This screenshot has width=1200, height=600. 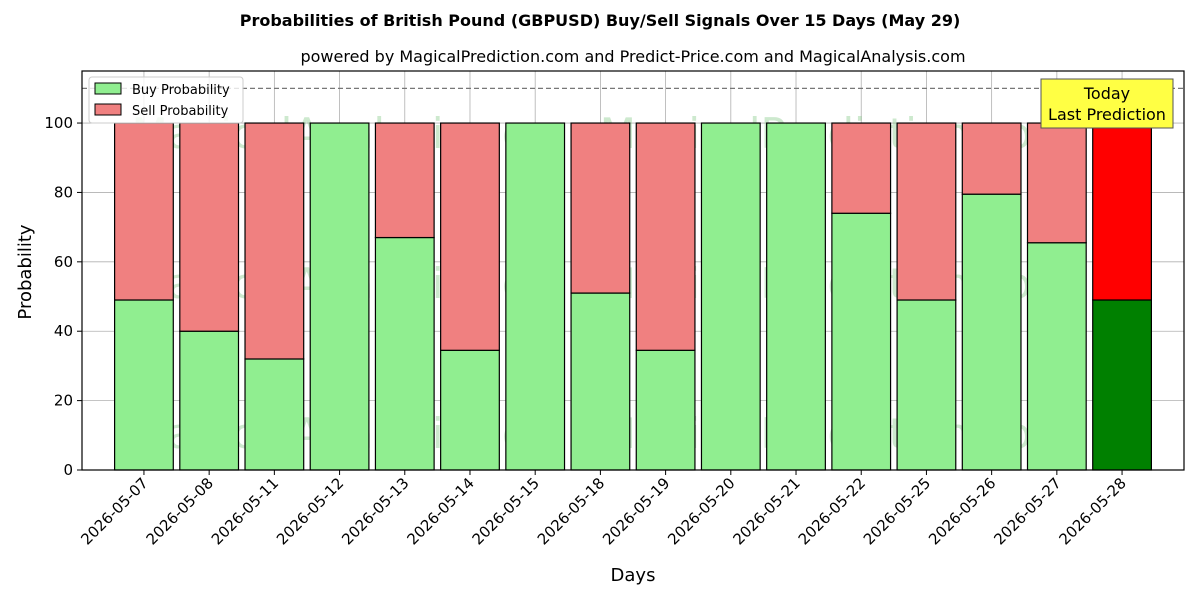 I want to click on y-tick-label: 60, so click(x=63, y=262).